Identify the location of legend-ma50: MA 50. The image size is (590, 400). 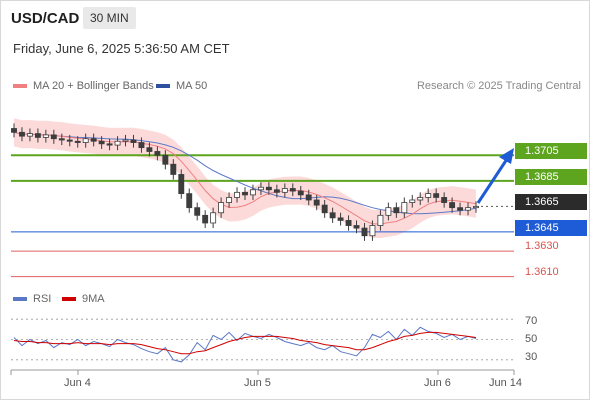
(181, 86).